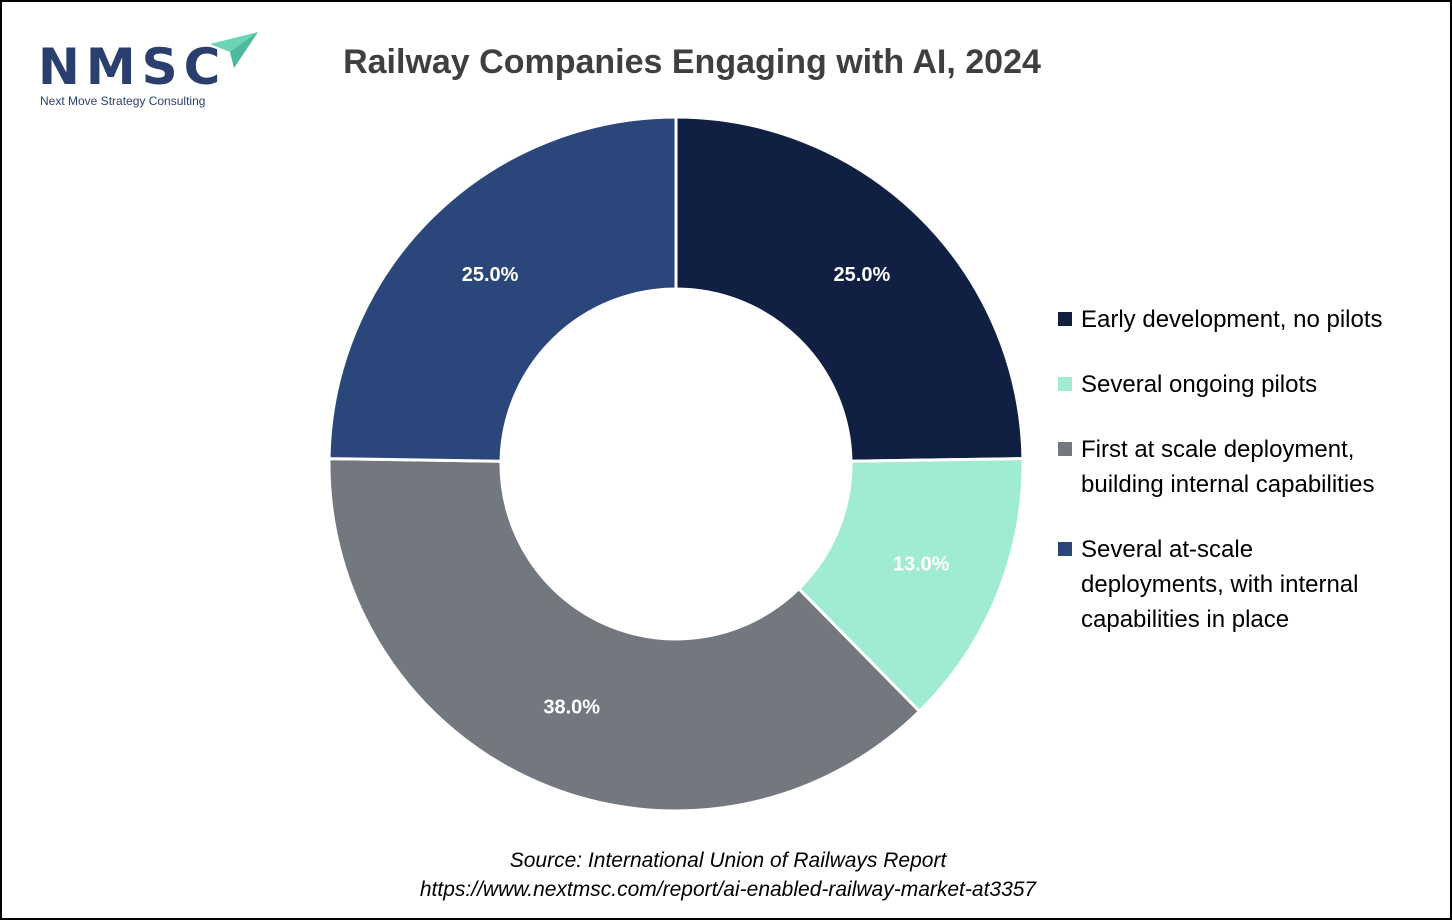  Describe the element at coordinates (692, 62) in the screenshot. I see `chart-title: Railway Companies Engaging with AI, 2024` at that location.